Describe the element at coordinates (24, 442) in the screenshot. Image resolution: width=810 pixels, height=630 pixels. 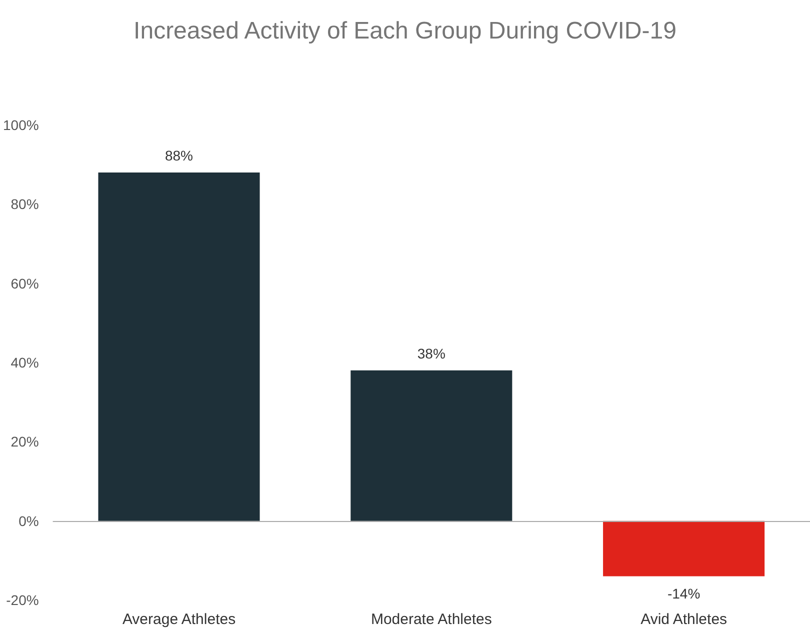
I see `y-tick-label: 20%` at that location.